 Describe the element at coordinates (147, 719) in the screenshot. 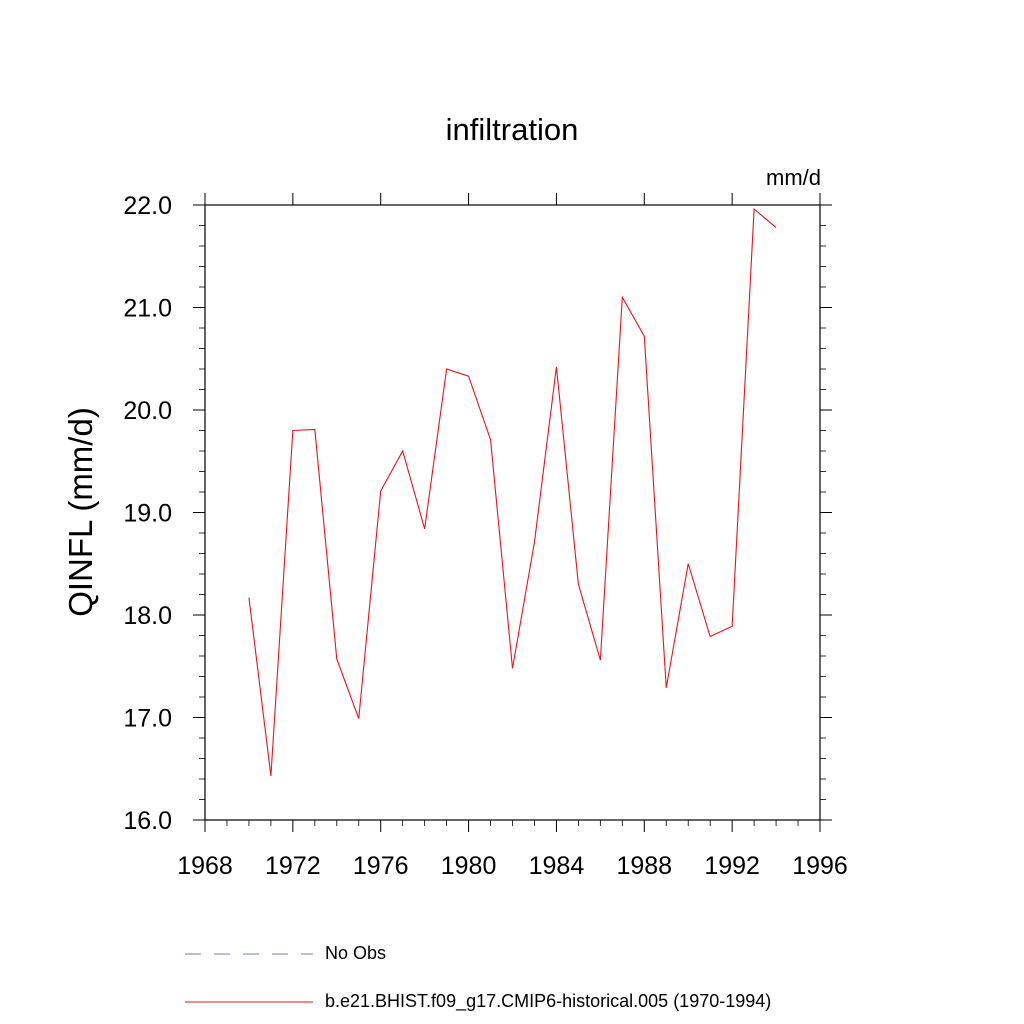

I see `y-tick-label: 17.0` at that location.